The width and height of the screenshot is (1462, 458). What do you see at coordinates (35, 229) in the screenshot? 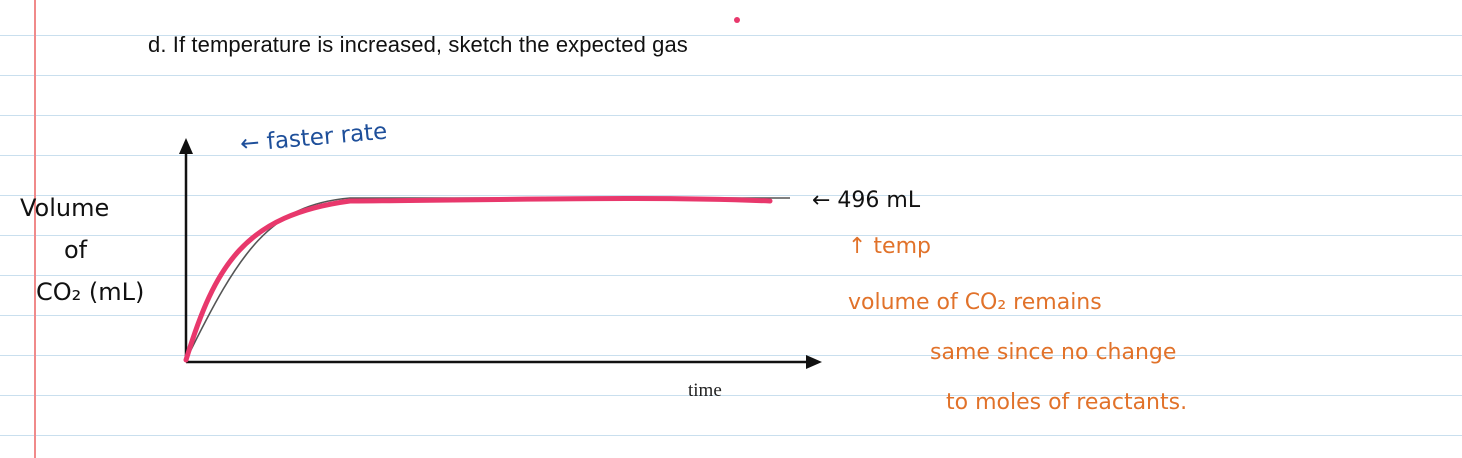
I see `margin-line` at bounding box center [35, 229].